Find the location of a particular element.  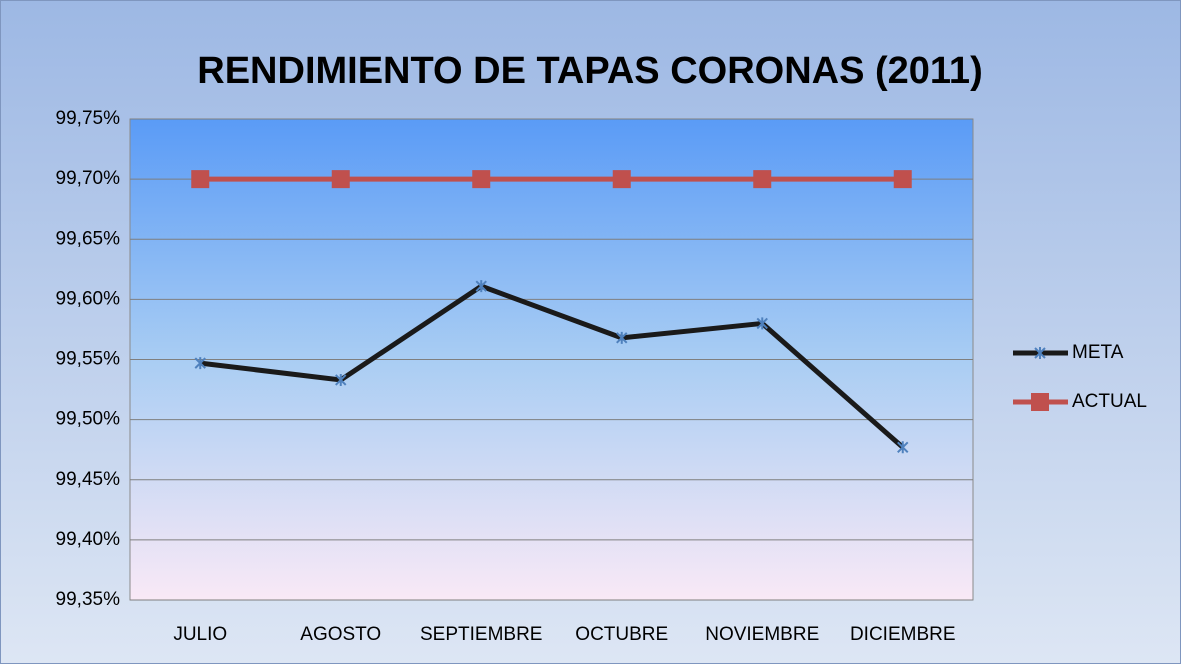

x-tick-label: NOVIEMBRE is located at coordinates (762, 634).